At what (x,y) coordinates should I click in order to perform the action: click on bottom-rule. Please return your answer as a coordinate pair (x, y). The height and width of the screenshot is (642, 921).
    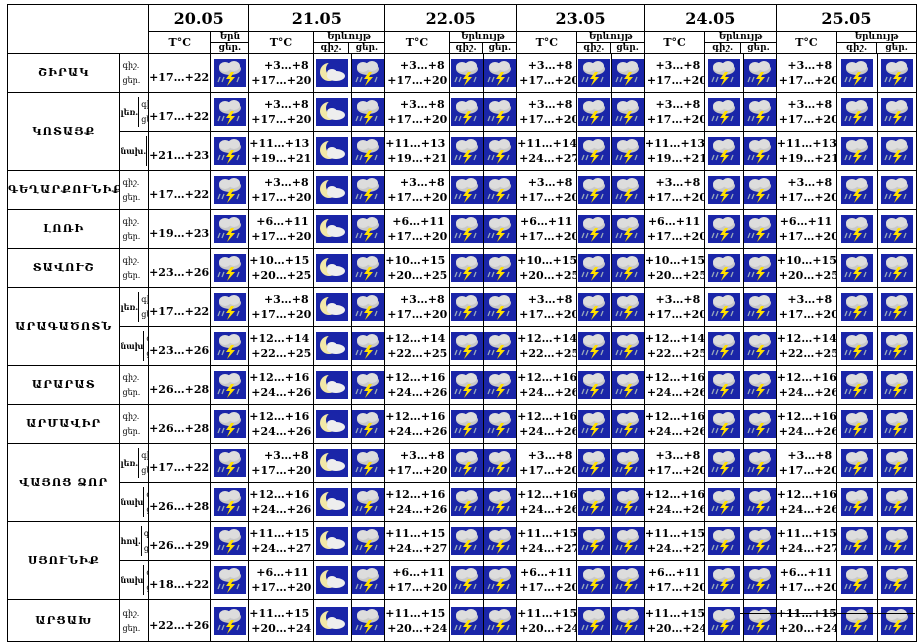
    Looking at the image, I should click on (827, 613).